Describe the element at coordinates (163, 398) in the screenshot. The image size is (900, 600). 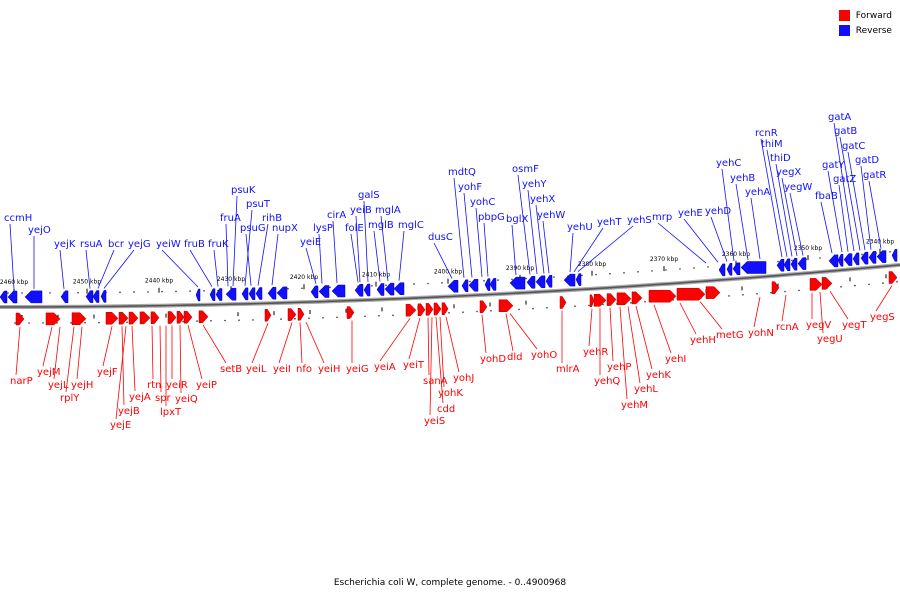
I see `forward-gene-label: spr` at that location.